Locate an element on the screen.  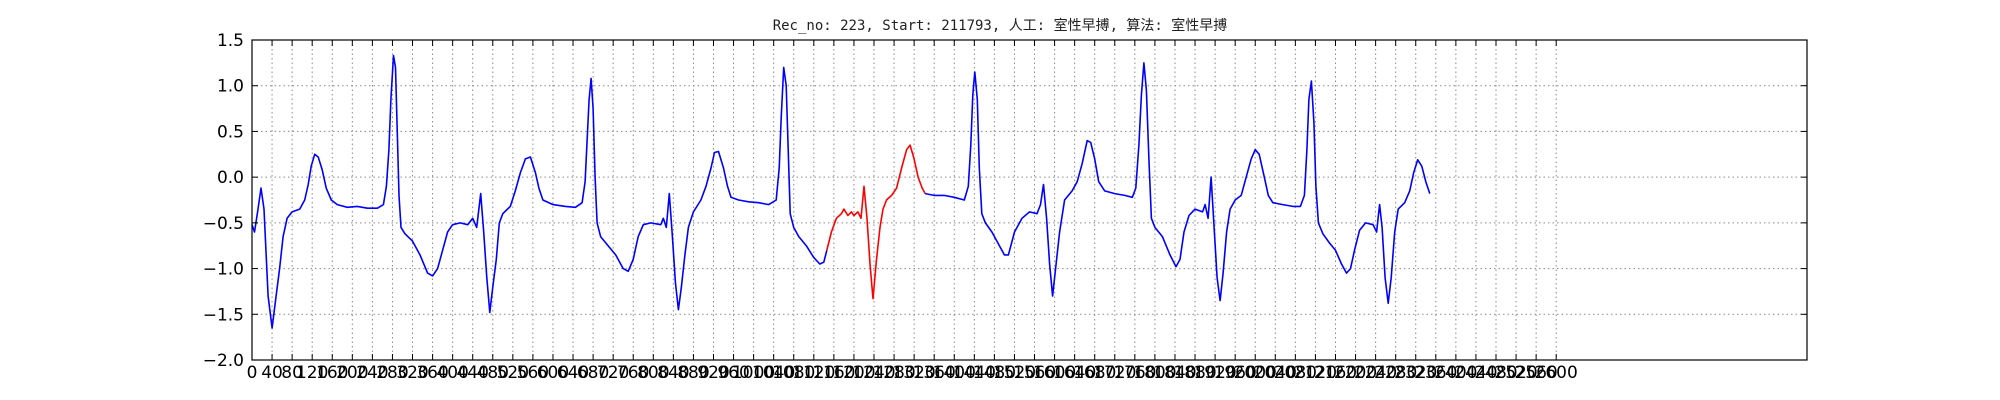
x-tick-label: 1880 is located at coordinates (1194, 373).